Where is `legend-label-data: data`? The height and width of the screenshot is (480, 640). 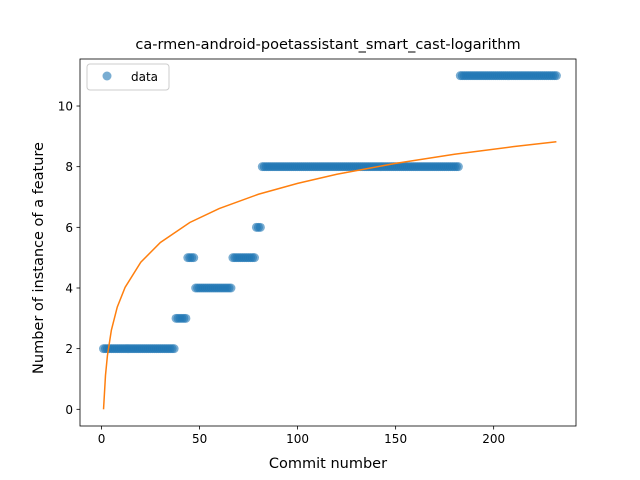
legend-label-data: data is located at coordinates (144, 77).